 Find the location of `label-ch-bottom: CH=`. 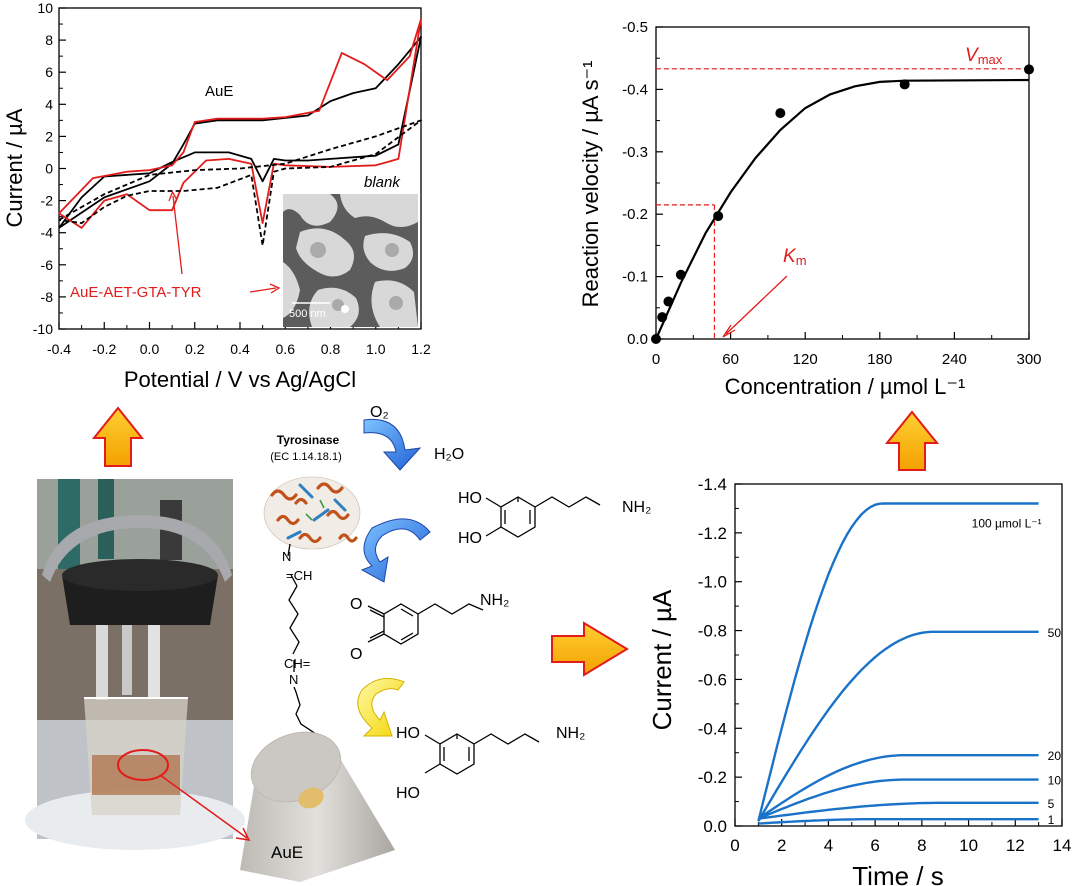

label-ch-bottom: CH= is located at coordinates (297, 663).